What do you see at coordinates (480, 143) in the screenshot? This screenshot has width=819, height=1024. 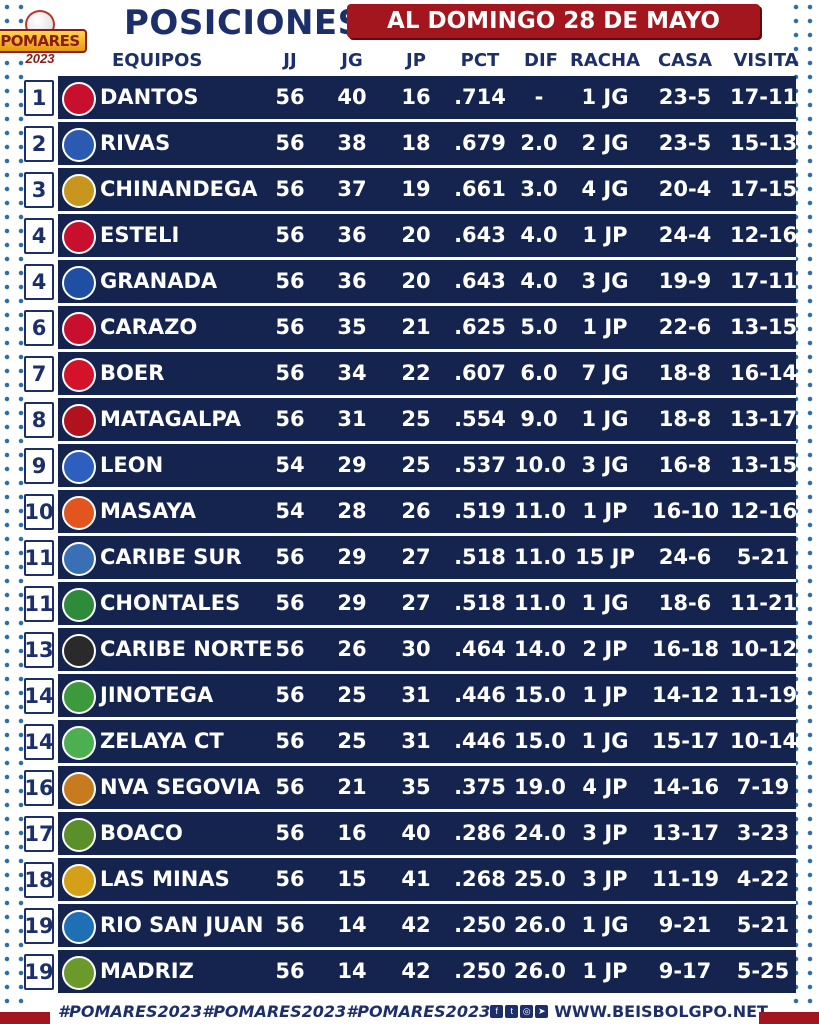 I see `cell-pct: .679` at bounding box center [480, 143].